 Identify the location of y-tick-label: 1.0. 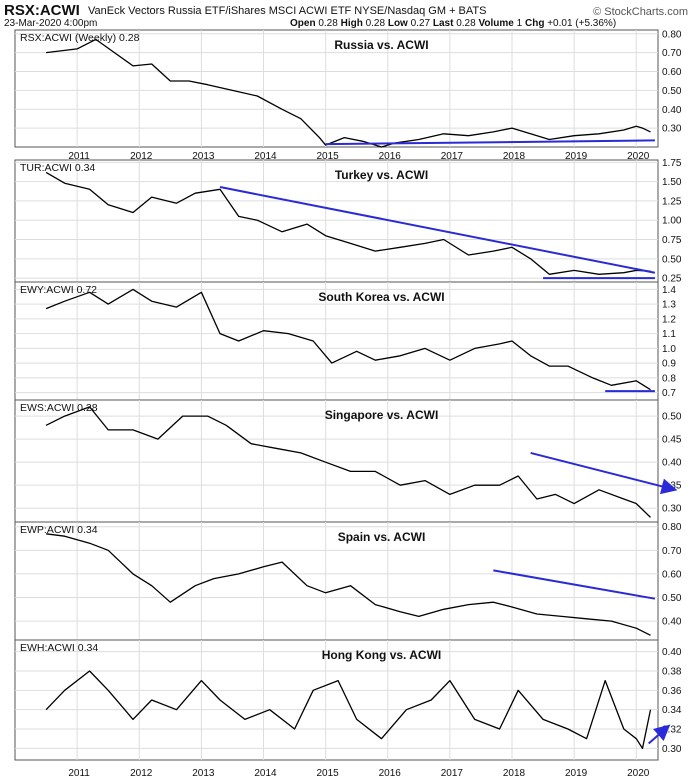
(669, 349).